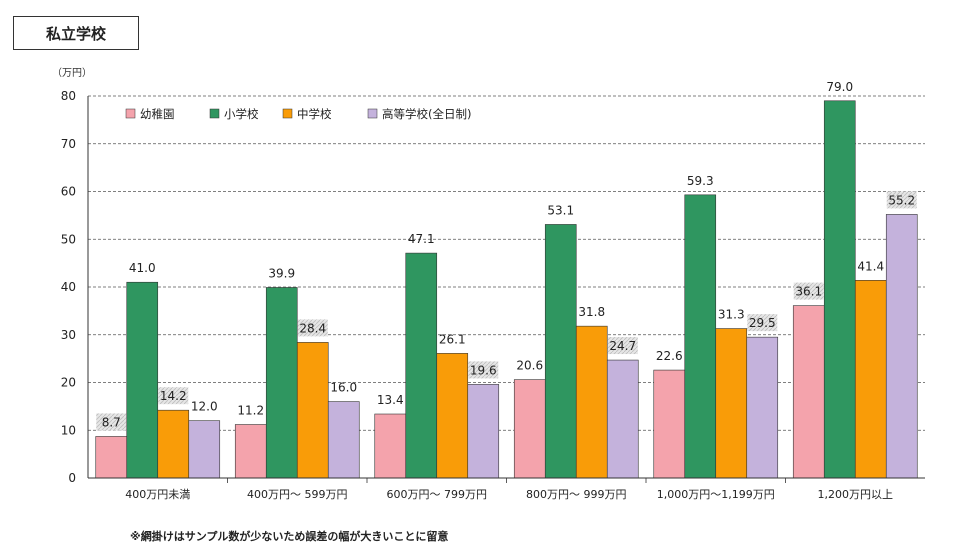 The image size is (958, 552). I want to click on data-label: 79.0, so click(839, 87).